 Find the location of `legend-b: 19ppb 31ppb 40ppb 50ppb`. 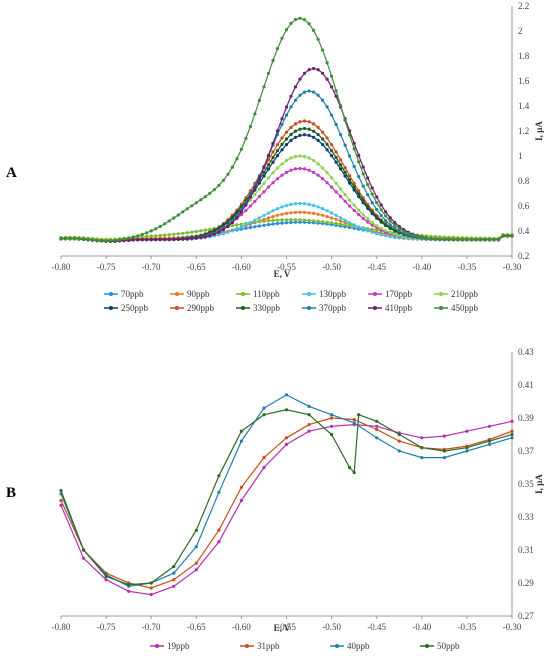

legend-b: 19ppb 31ppb 40ppb 50ppb is located at coordinates (305, 646).